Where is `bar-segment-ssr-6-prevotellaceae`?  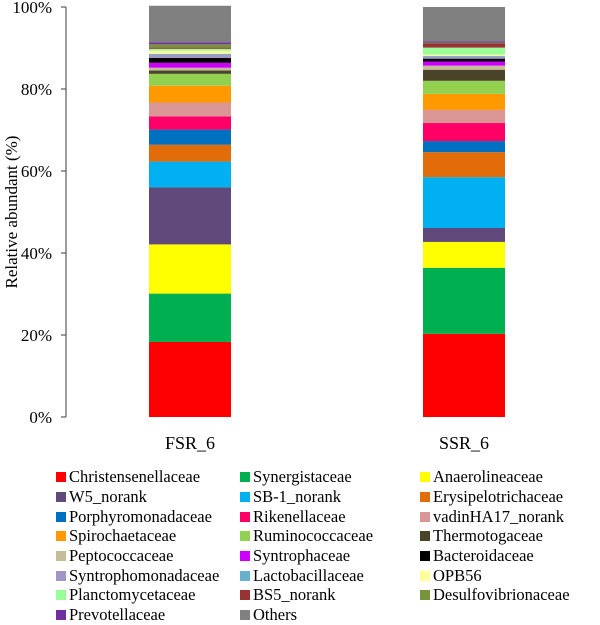
bar-segment-ssr-6-prevotellaceae is located at coordinates (464, 42).